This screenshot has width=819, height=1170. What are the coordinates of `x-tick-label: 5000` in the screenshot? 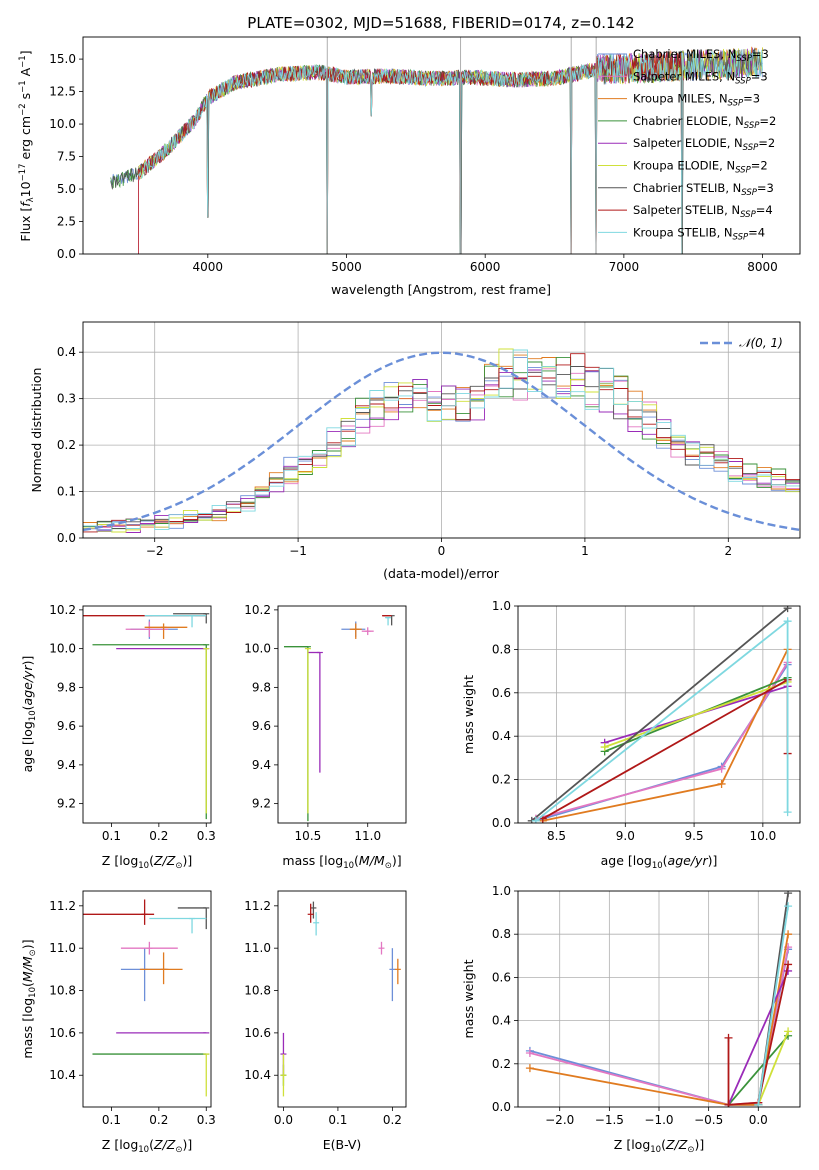 It's located at (346, 267).